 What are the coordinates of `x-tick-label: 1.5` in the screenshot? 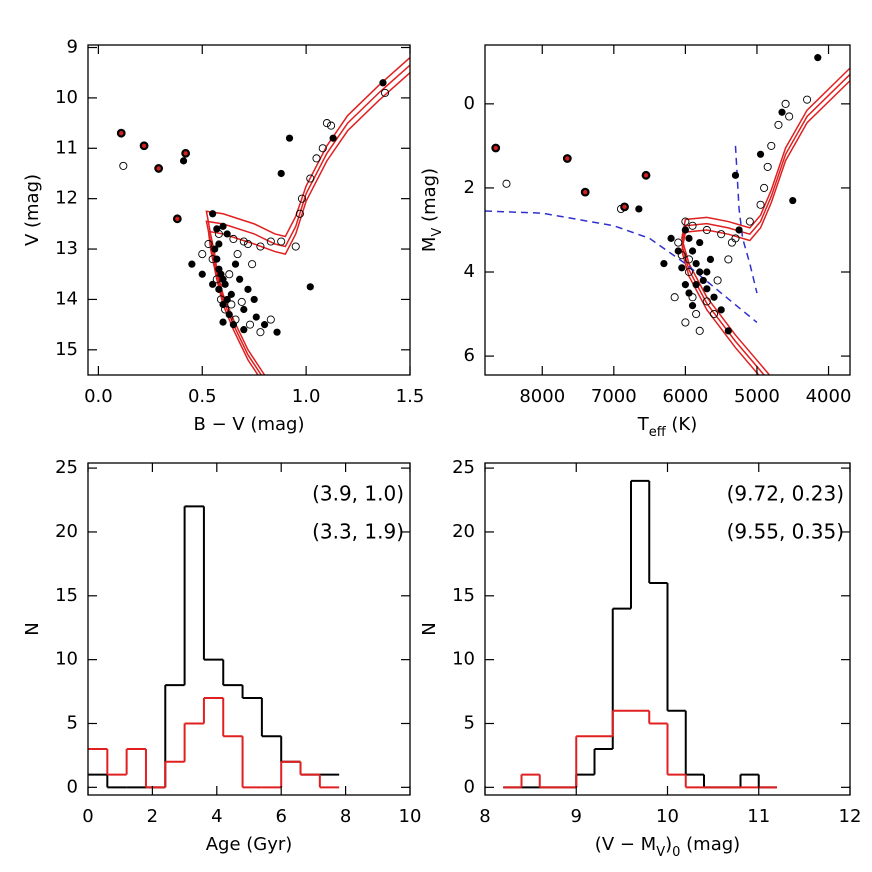 It's located at (410, 396).